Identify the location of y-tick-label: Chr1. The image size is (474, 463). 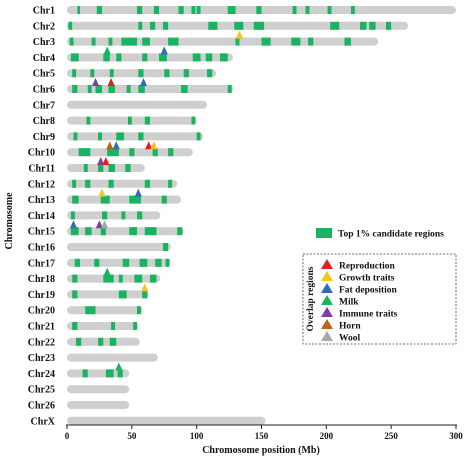
(44, 11).